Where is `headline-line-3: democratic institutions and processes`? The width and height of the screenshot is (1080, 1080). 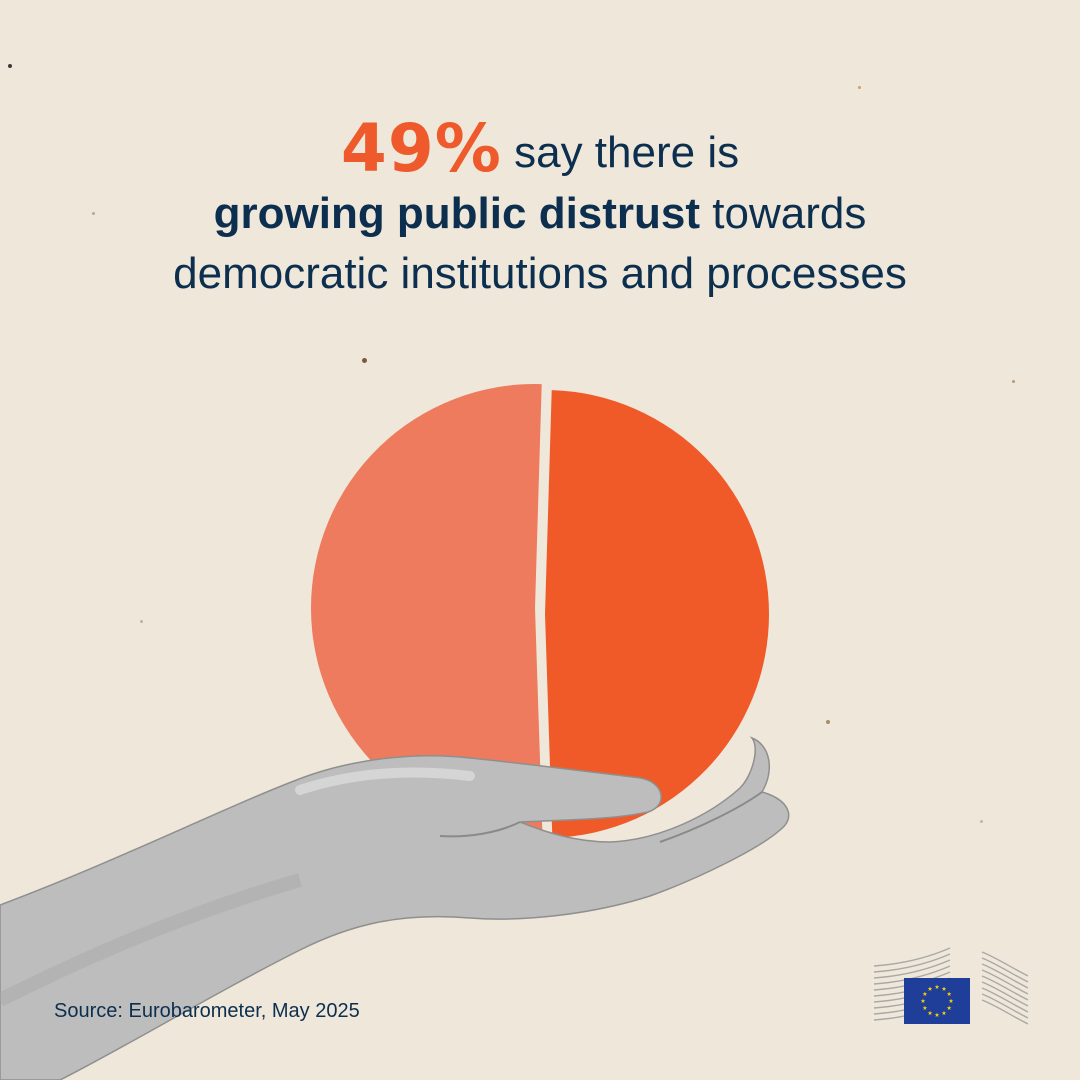
headline-line-3: democratic institutions and processes is located at coordinates (540, 273).